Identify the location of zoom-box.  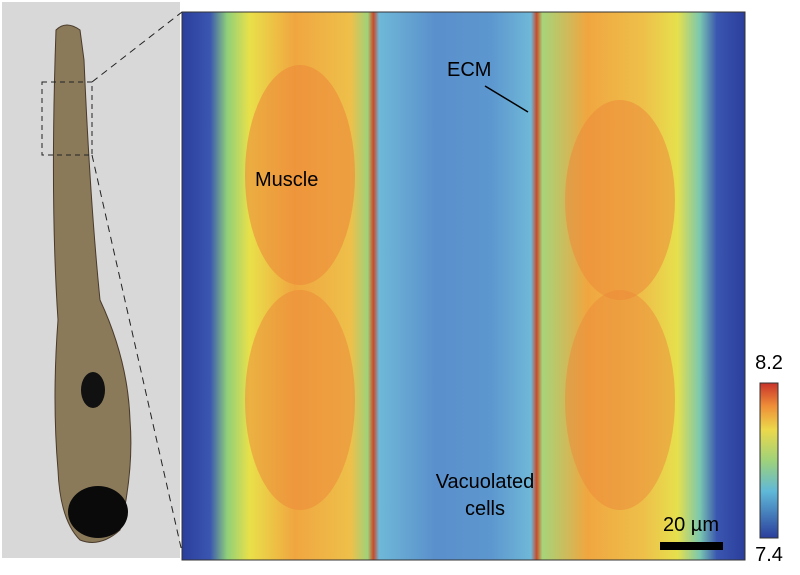
(67, 118).